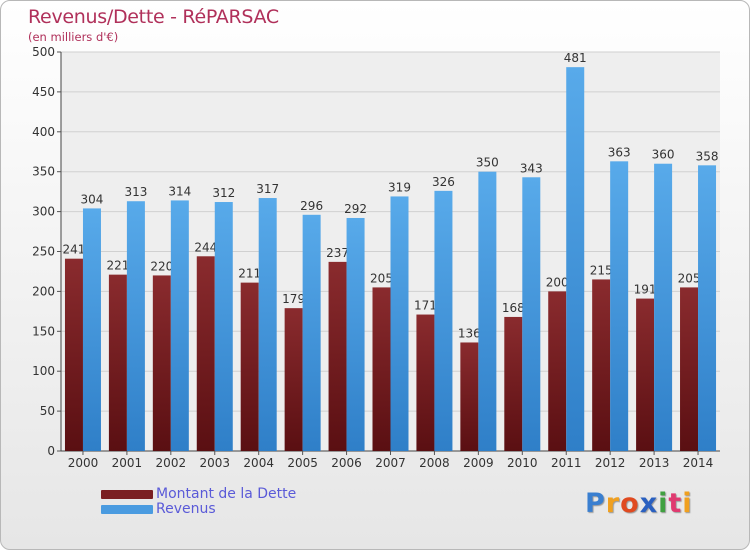 Image resolution: width=750 pixels, height=550 pixels. Describe the element at coordinates (337, 253) in the screenshot. I see `debt-value-label: 237` at that location.